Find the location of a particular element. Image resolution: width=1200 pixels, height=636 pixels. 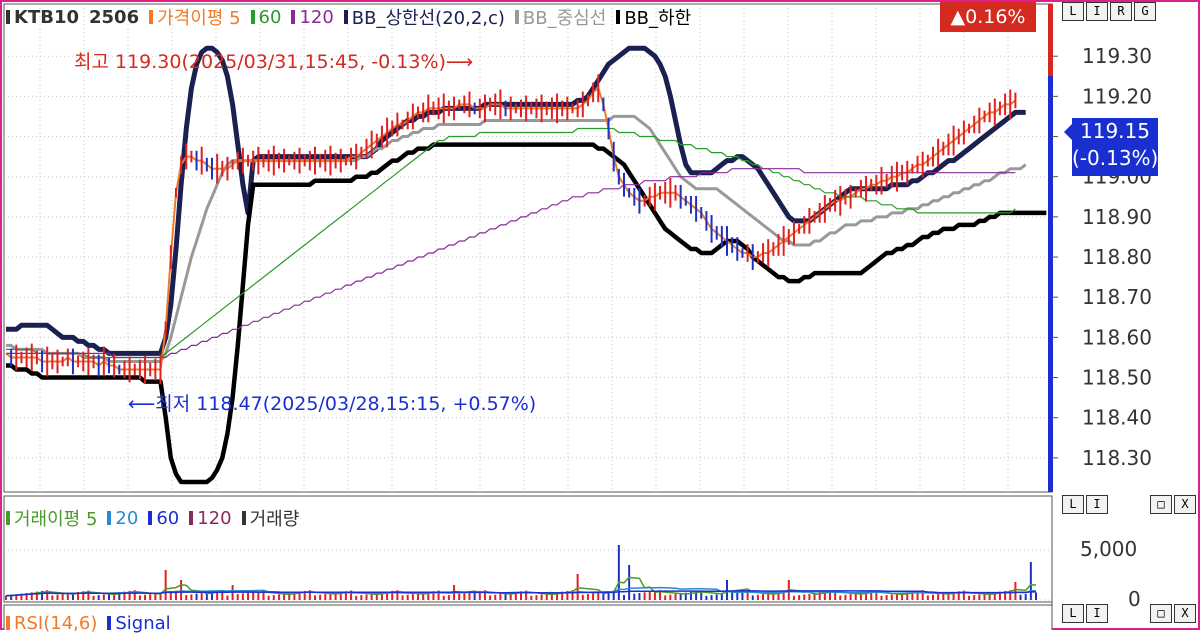

legend-bb-mid: BB_중심선 is located at coordinates (560, 17).